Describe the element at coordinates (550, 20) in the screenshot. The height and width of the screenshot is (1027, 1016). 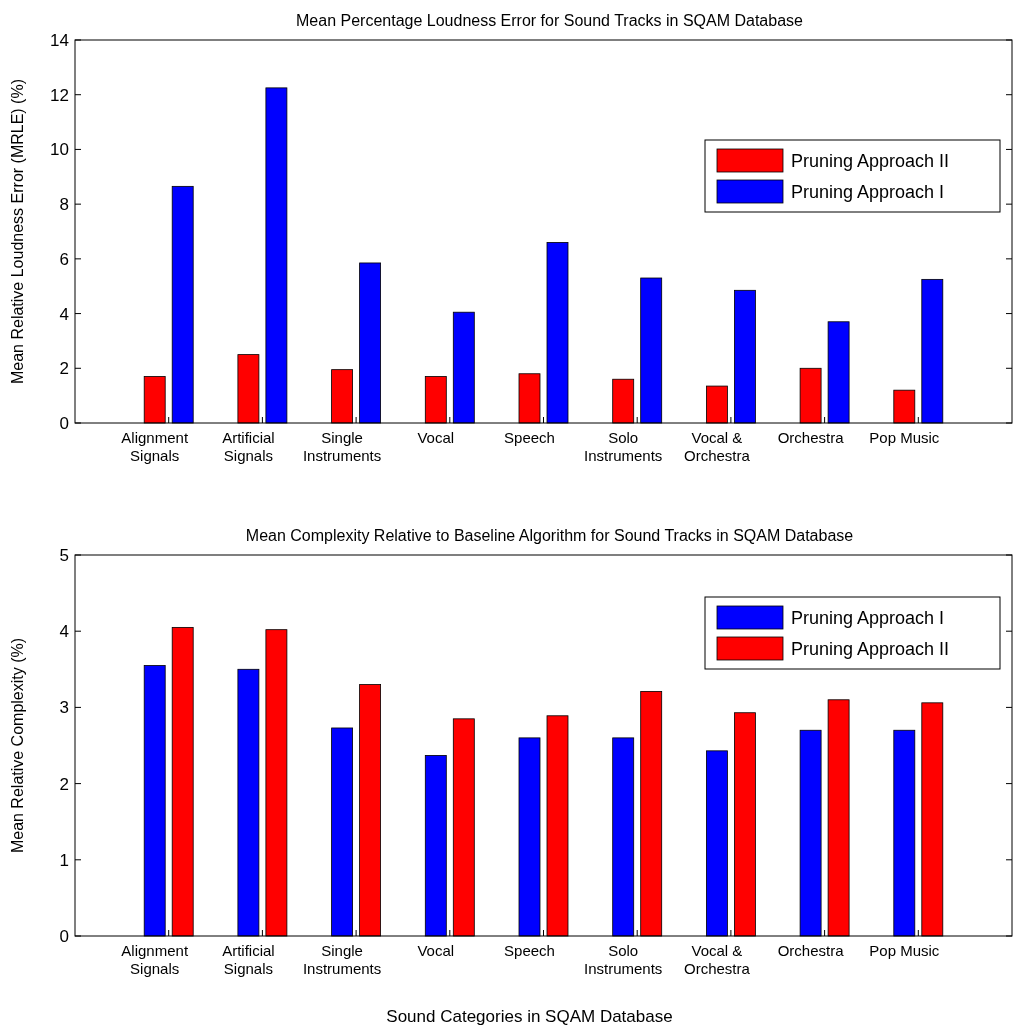
I see `chart-title: Mean Percentage Loudness Error for Sound Tracks in SQAM Database` at that location.